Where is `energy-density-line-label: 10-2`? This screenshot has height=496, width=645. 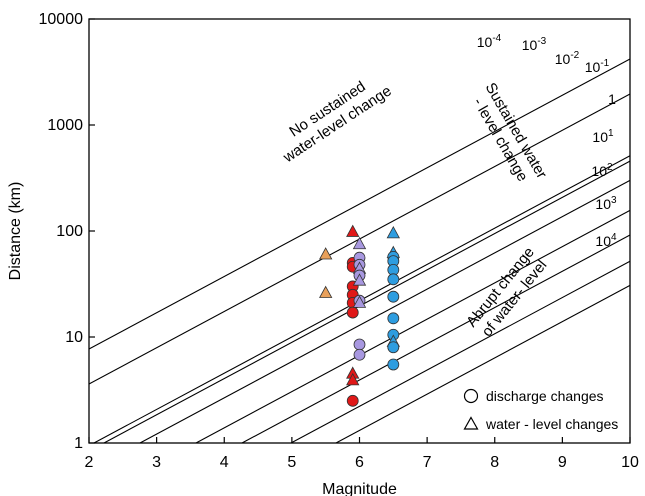 energy-density-line-label: 10-2 is located at coordinates (567, 58).